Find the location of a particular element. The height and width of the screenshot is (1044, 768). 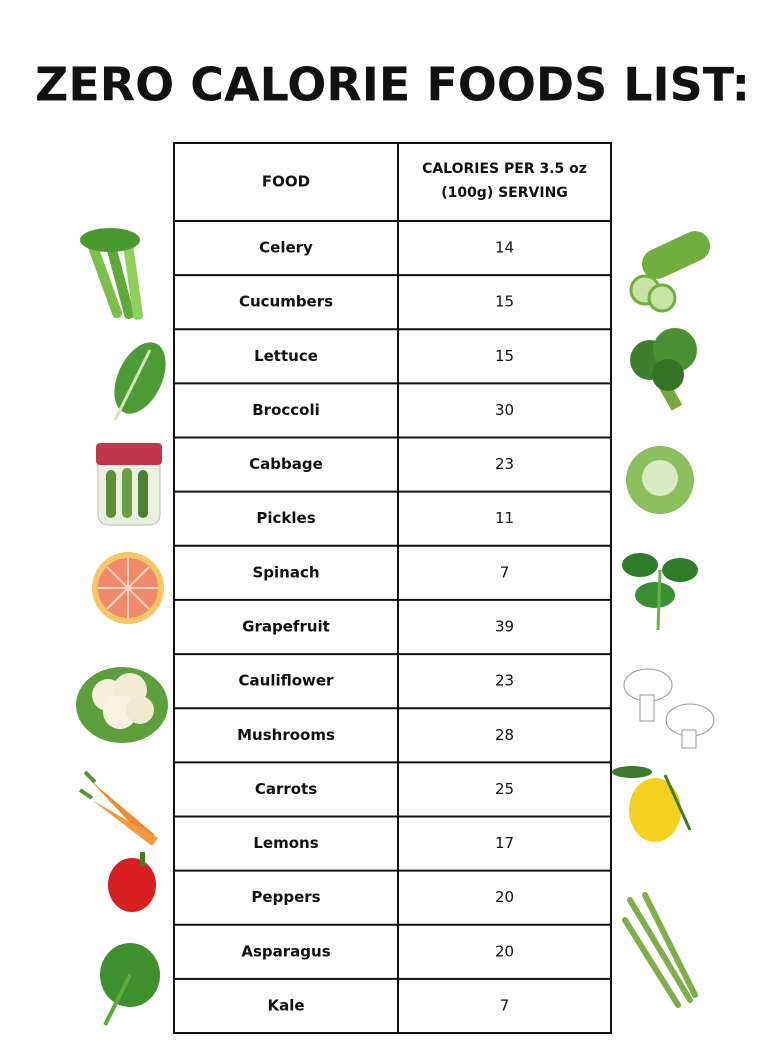

cauliflower-icon is located at coordinates (122, 705).